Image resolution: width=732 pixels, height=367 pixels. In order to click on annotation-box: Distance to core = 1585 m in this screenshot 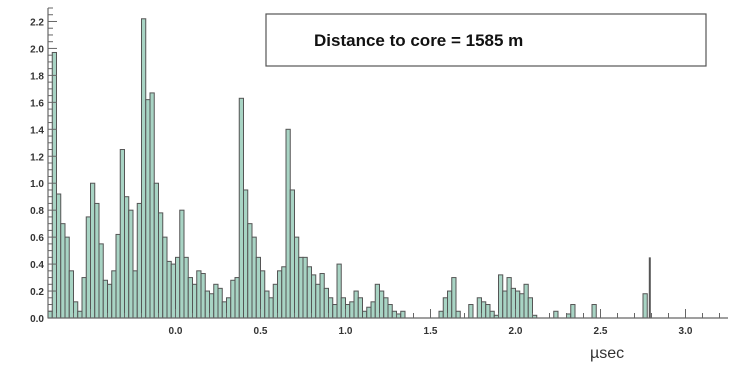, I will do `click(486, 40)`.